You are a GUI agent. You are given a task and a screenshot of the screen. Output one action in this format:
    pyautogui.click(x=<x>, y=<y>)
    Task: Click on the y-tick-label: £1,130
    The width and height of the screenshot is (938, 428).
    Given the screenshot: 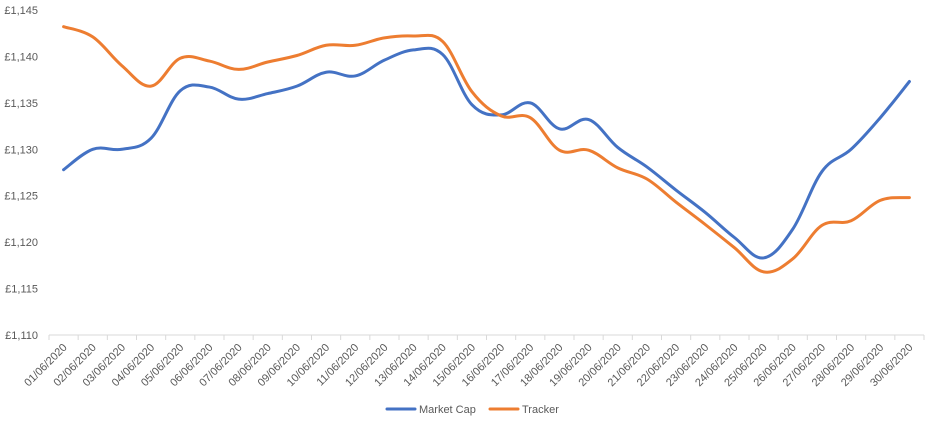 What is the action you would take?
    pyautogui.click(x=21, y=150)
    